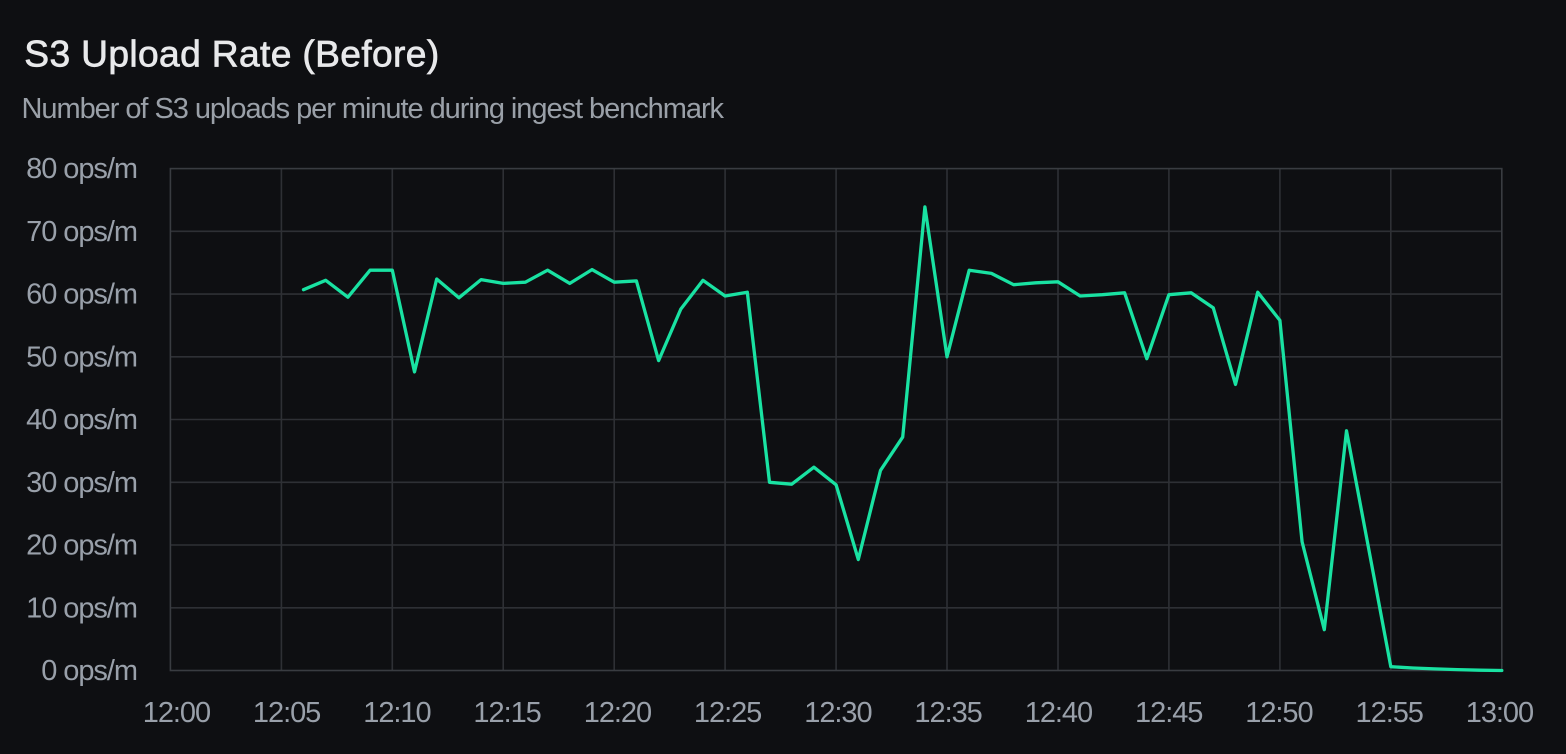 Image resolution: width=1566 pixels, height=754 pixels. Describe the element at coordinates (506, 713) in the screenshot. I see `svg-text: 12:15` at that location.